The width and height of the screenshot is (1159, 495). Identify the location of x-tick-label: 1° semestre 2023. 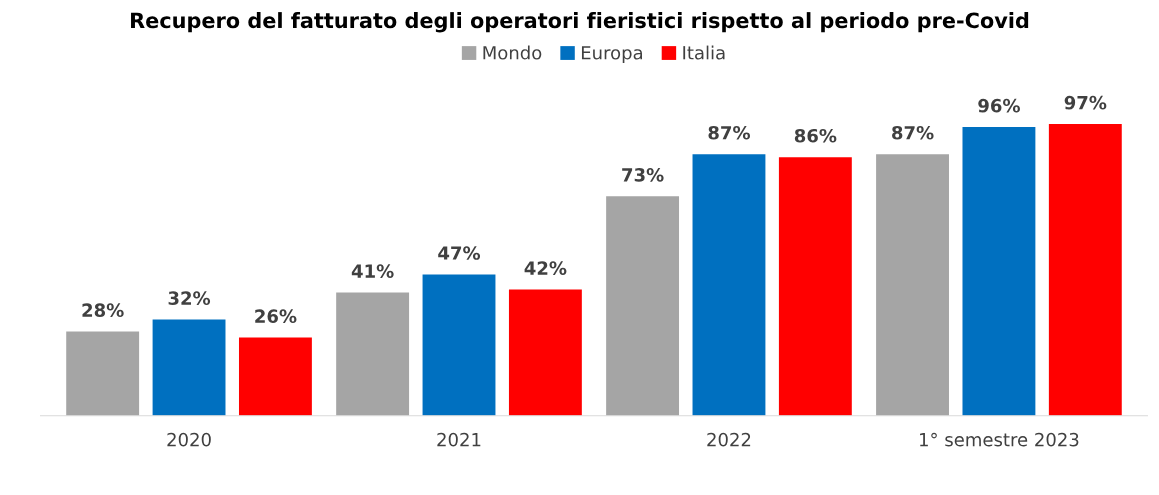
(999, 439).